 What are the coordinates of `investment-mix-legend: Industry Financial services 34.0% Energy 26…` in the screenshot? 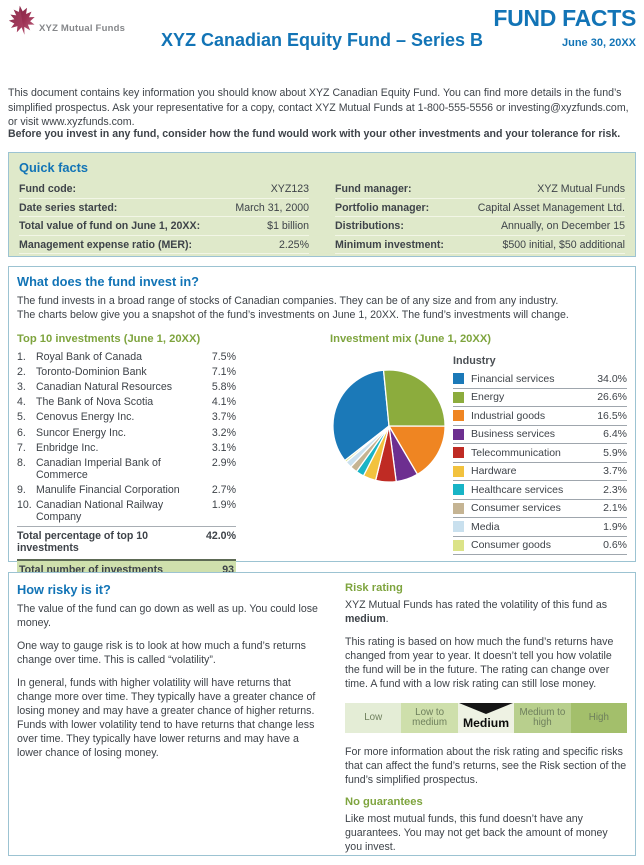 It's located at (540, 455).